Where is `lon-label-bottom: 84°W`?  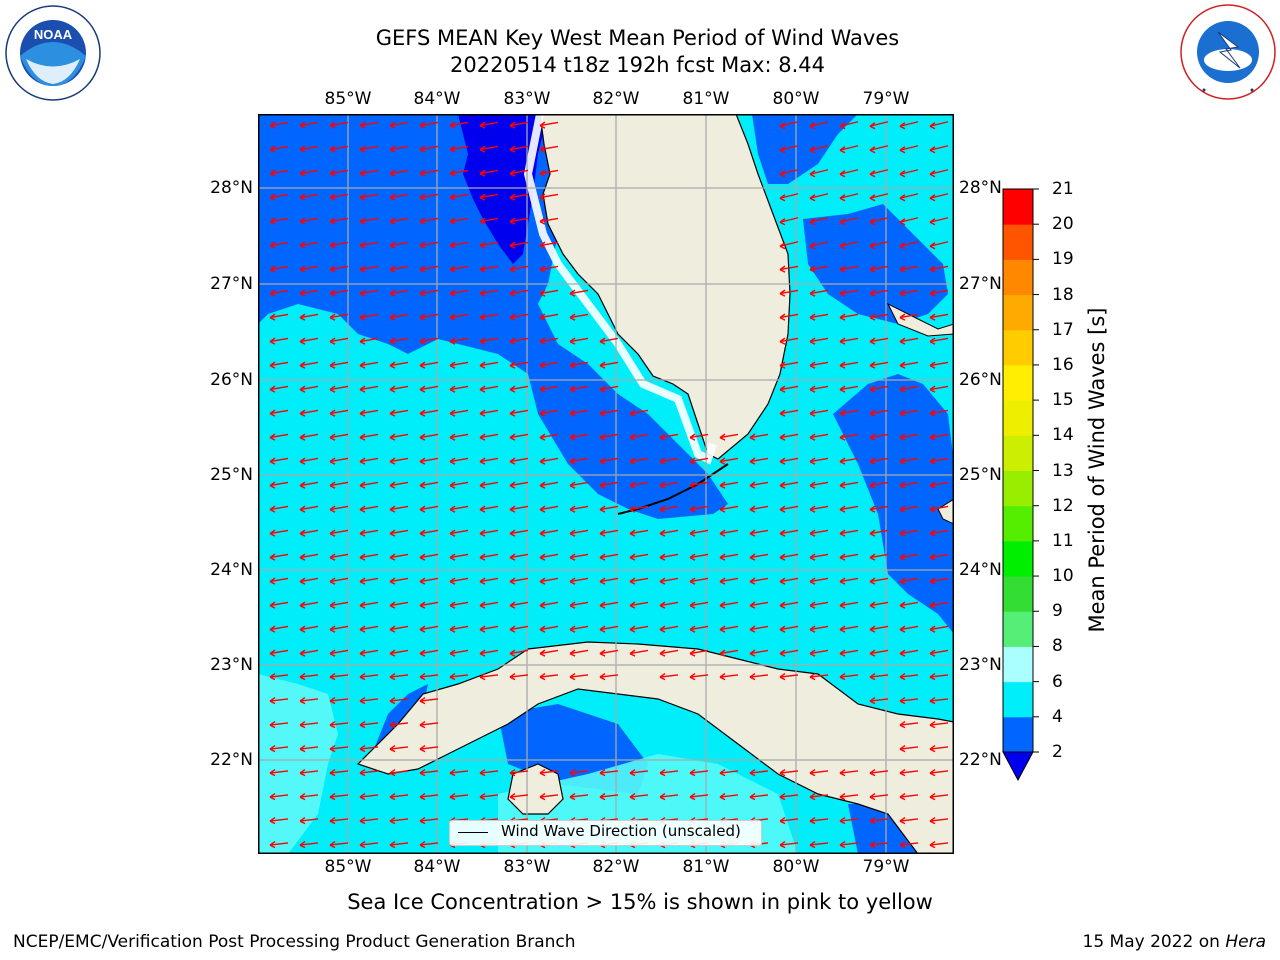 lon-label-bottom: 84°W is located at coordinates (437, 867).